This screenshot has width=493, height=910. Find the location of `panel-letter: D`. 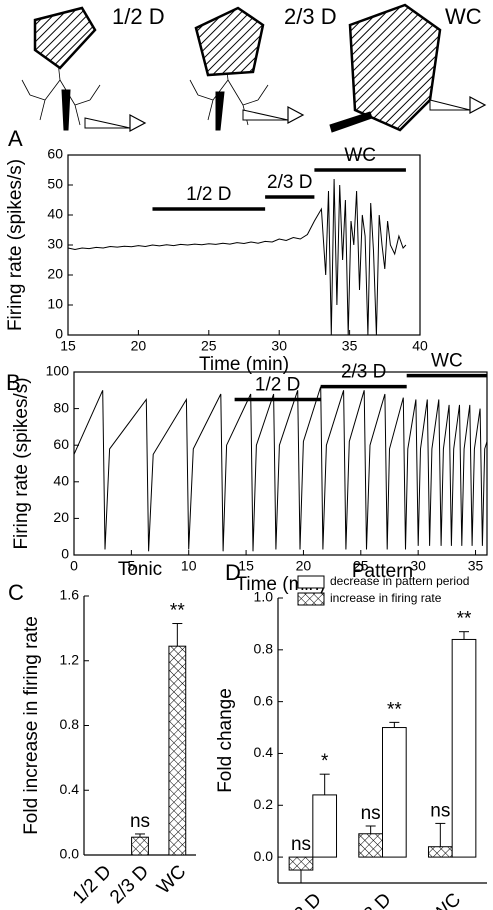

panel-letter: D is located at coordinates (233, 572).